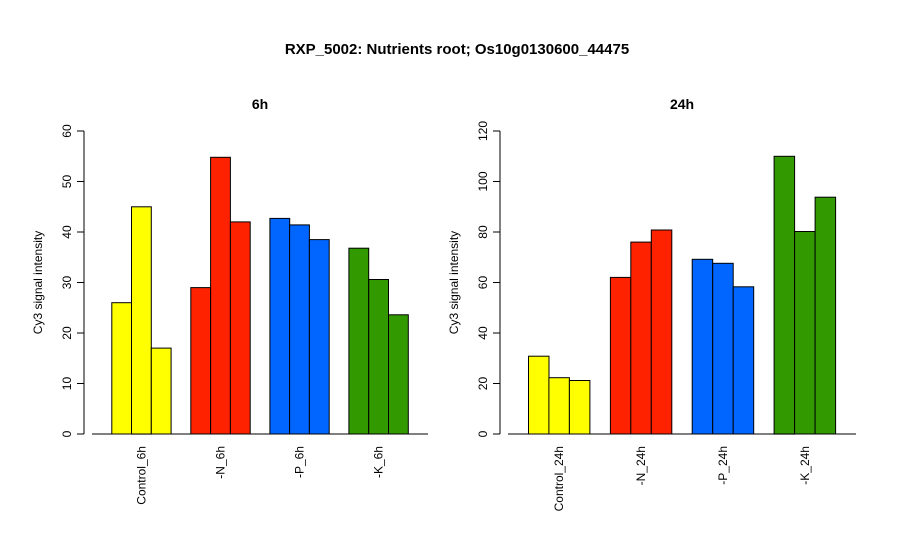 The height and width of the screenshot is (550, 900). Describe the element at coordinates (641, 465) in the screenshot. I see `x-tick-label: -N_24h` at that location.